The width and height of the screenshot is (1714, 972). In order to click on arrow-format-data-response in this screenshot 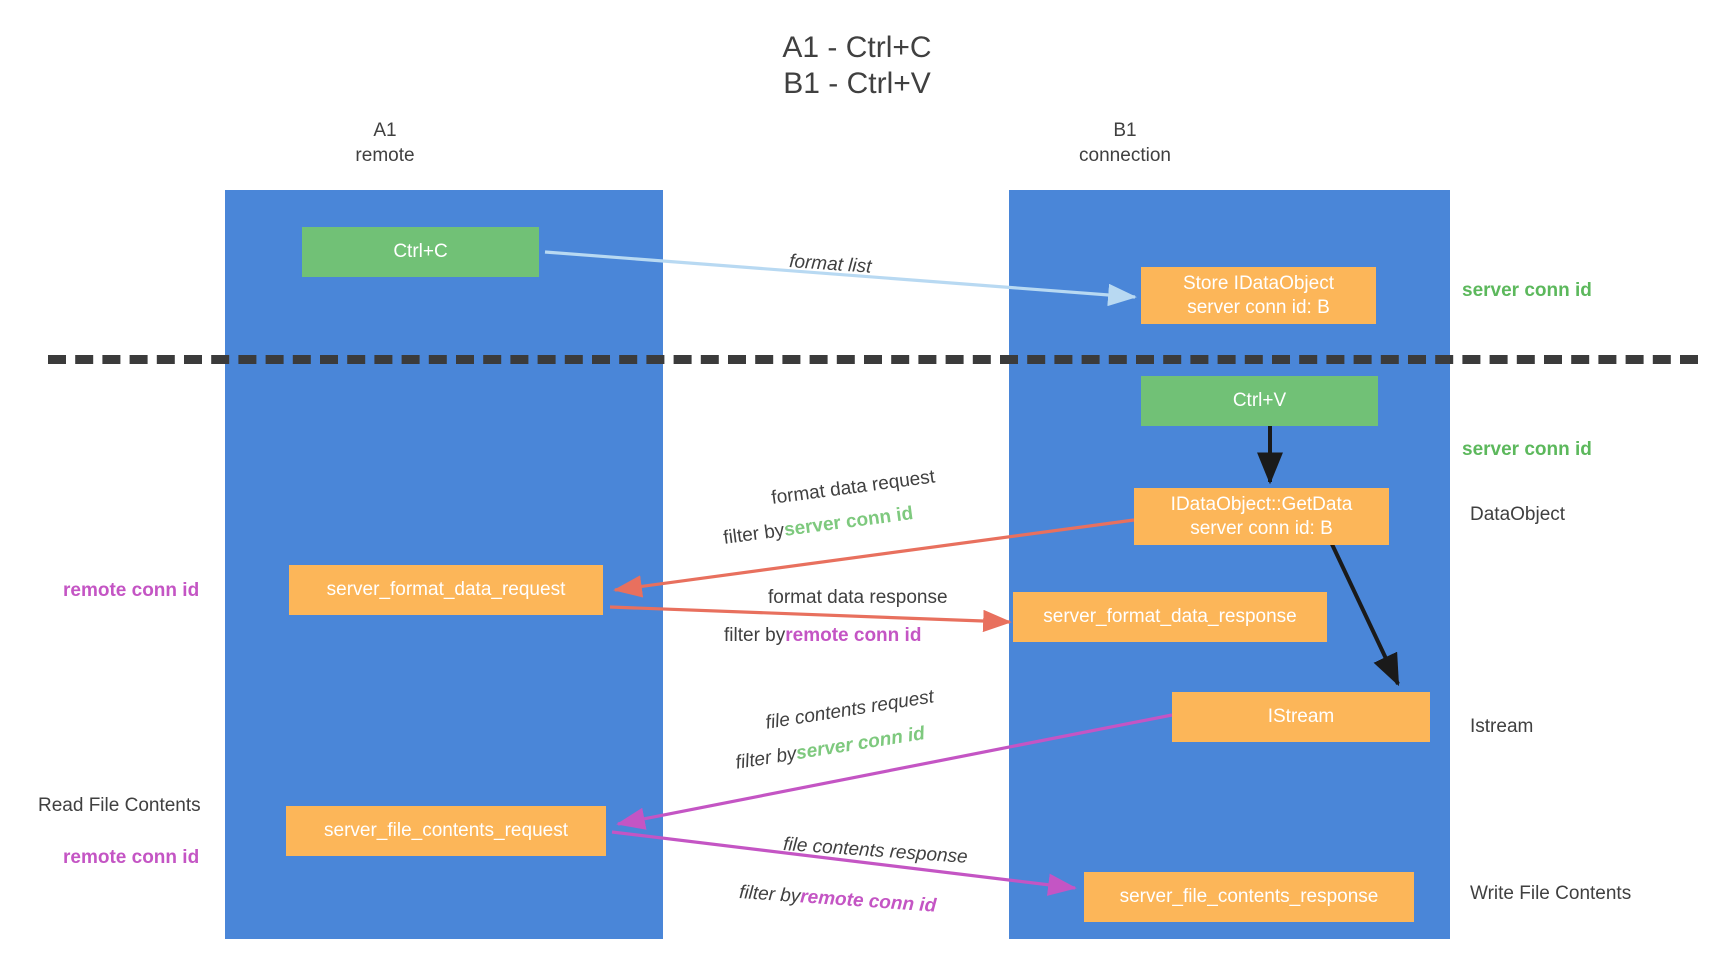, I will do `click(810, 619)`.